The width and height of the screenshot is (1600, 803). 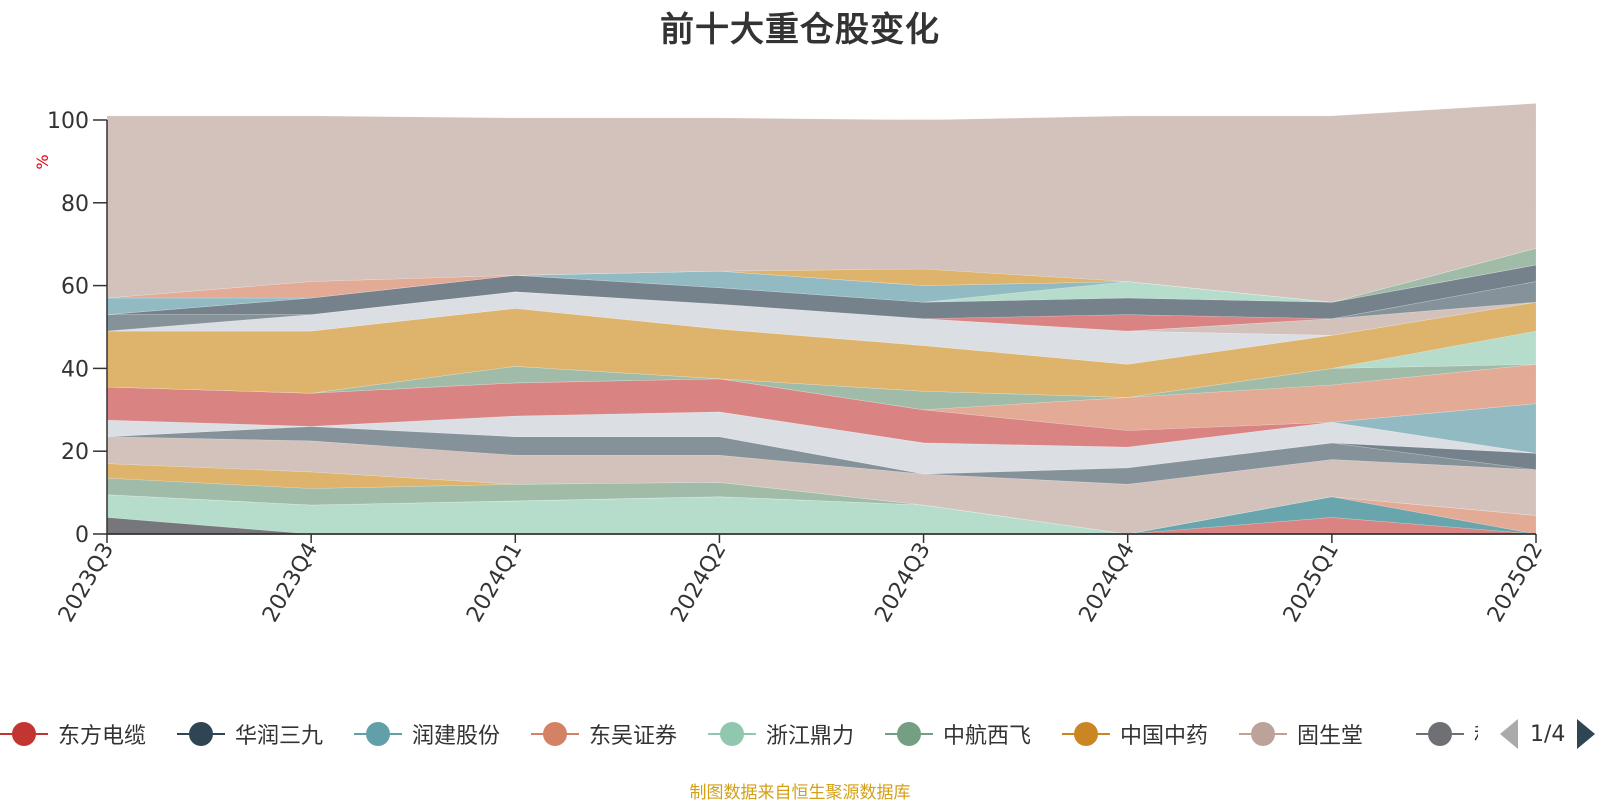 What do you see at coordinates (75, 204) in the screenshot?
I see `y-tick-label-80: 80` at bounding box center [75, 204].